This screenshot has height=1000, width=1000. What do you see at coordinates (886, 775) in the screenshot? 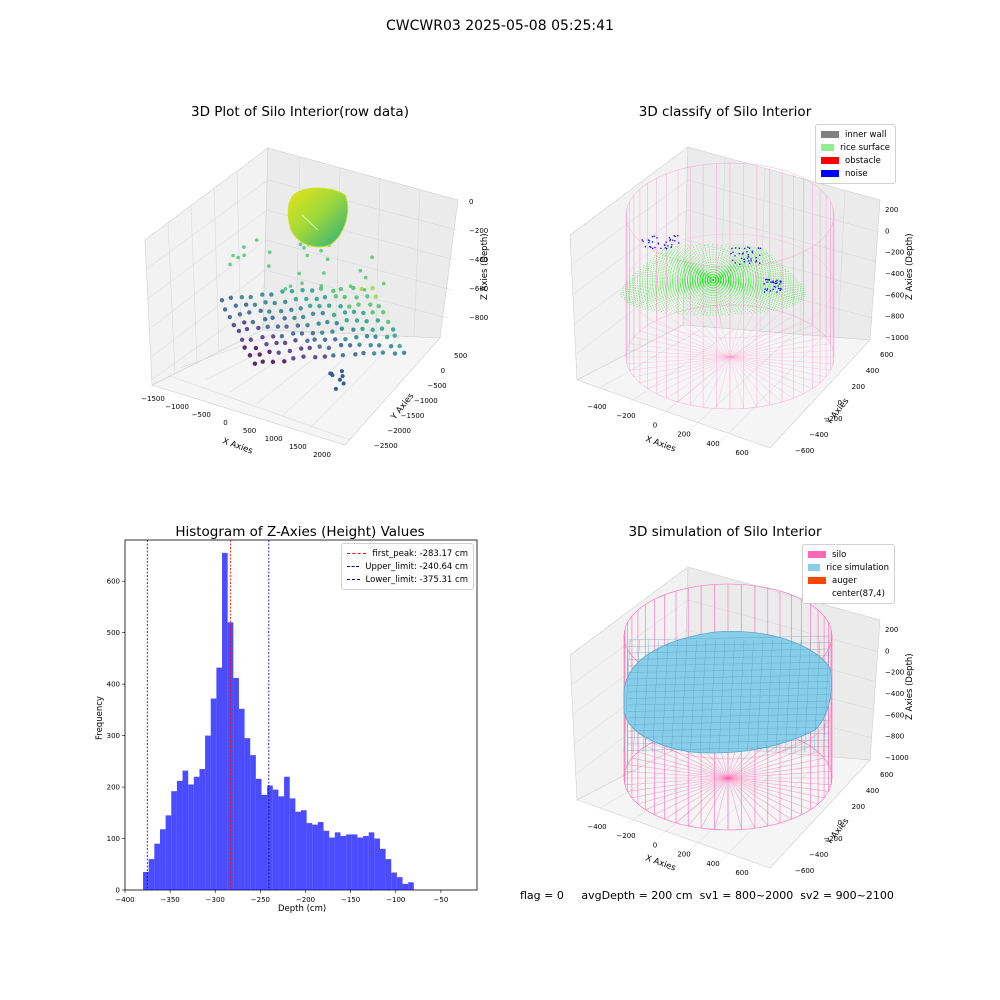
I see `y-tick-label: 600` at bounding box center [886, 775].